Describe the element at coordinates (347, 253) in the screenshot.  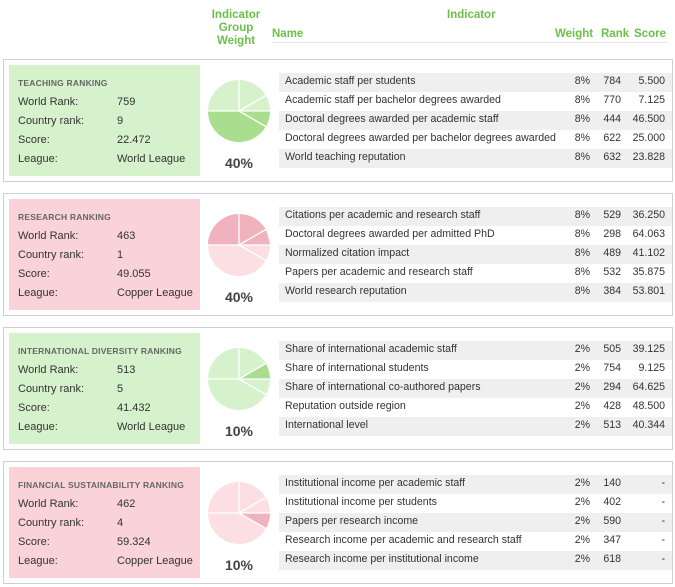
I see `indicator-name: Normalized citation impact` at that location.